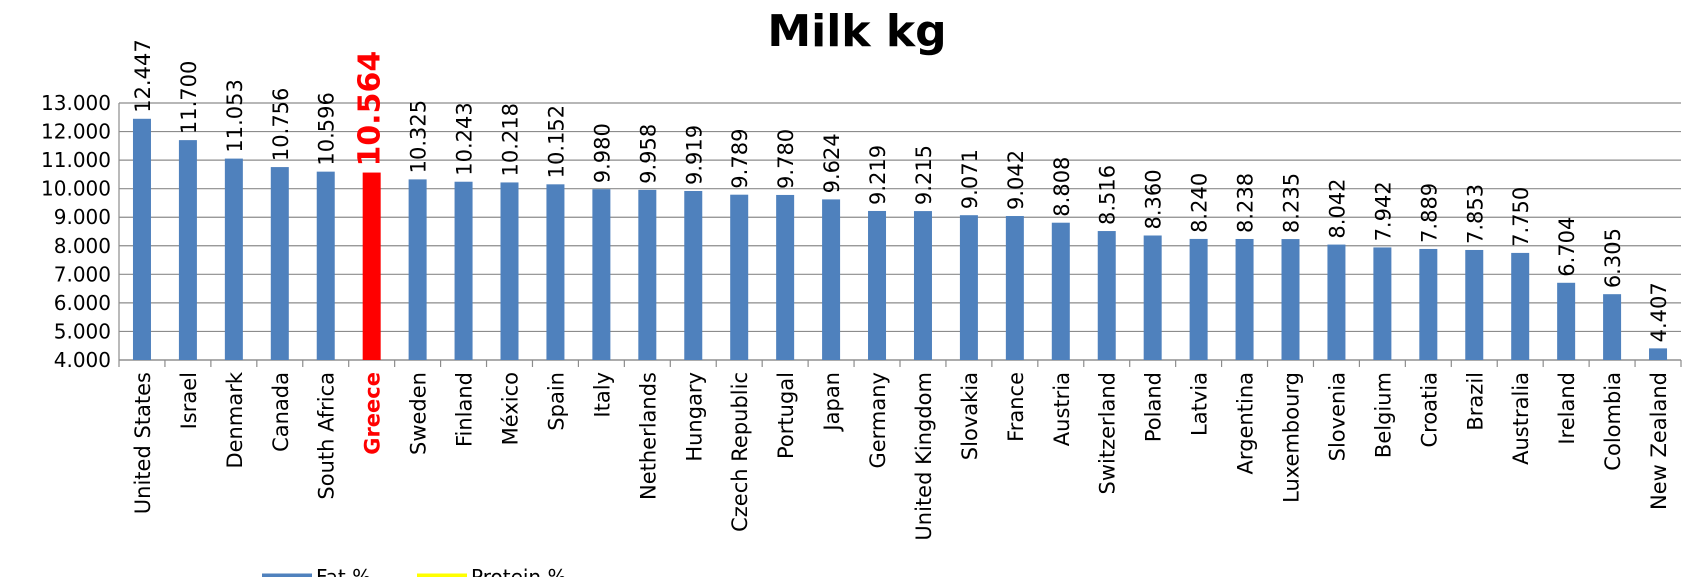 Image resolution: width=1695 pixels, height=577 pixels. What do you see at coordinates (1521, 418) in the screenshot?
I see `x-tick-label: Australia` at bounding box center [1521, 418].